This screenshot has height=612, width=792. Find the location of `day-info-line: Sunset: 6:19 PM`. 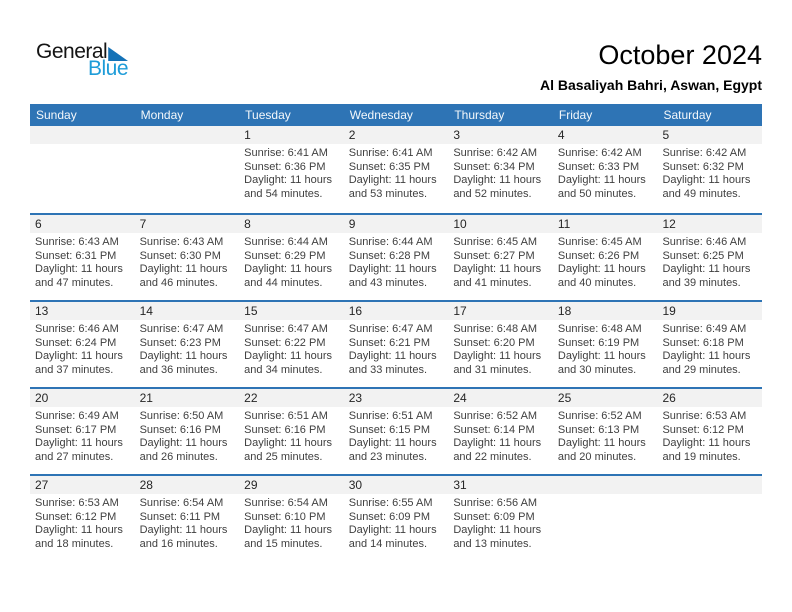

day-info-line: Sunset: 6:19 PM is located at coordinates (598, 342).